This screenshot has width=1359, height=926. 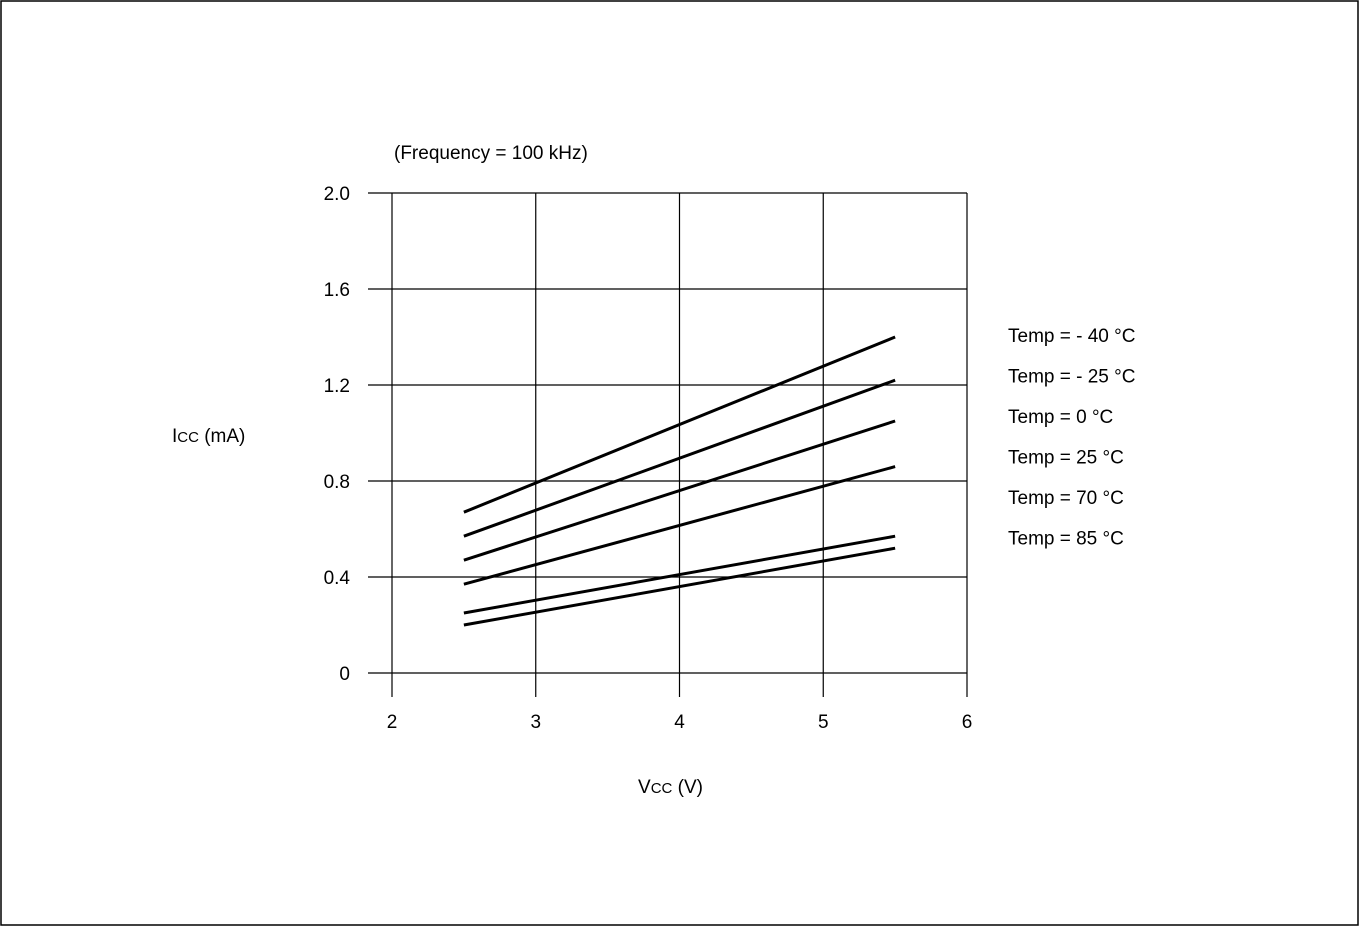 I want to click on y-tick-label: 1.2, so click(x=337, y=386).